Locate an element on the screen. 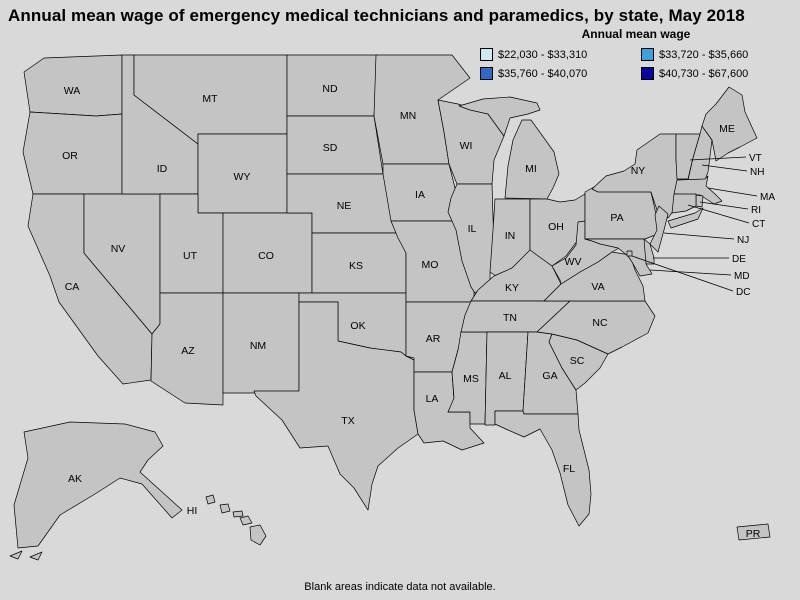 Image resolution: width=800 pixels, height=600 pixels. state-label: LA is located at coordinates (432, 399).